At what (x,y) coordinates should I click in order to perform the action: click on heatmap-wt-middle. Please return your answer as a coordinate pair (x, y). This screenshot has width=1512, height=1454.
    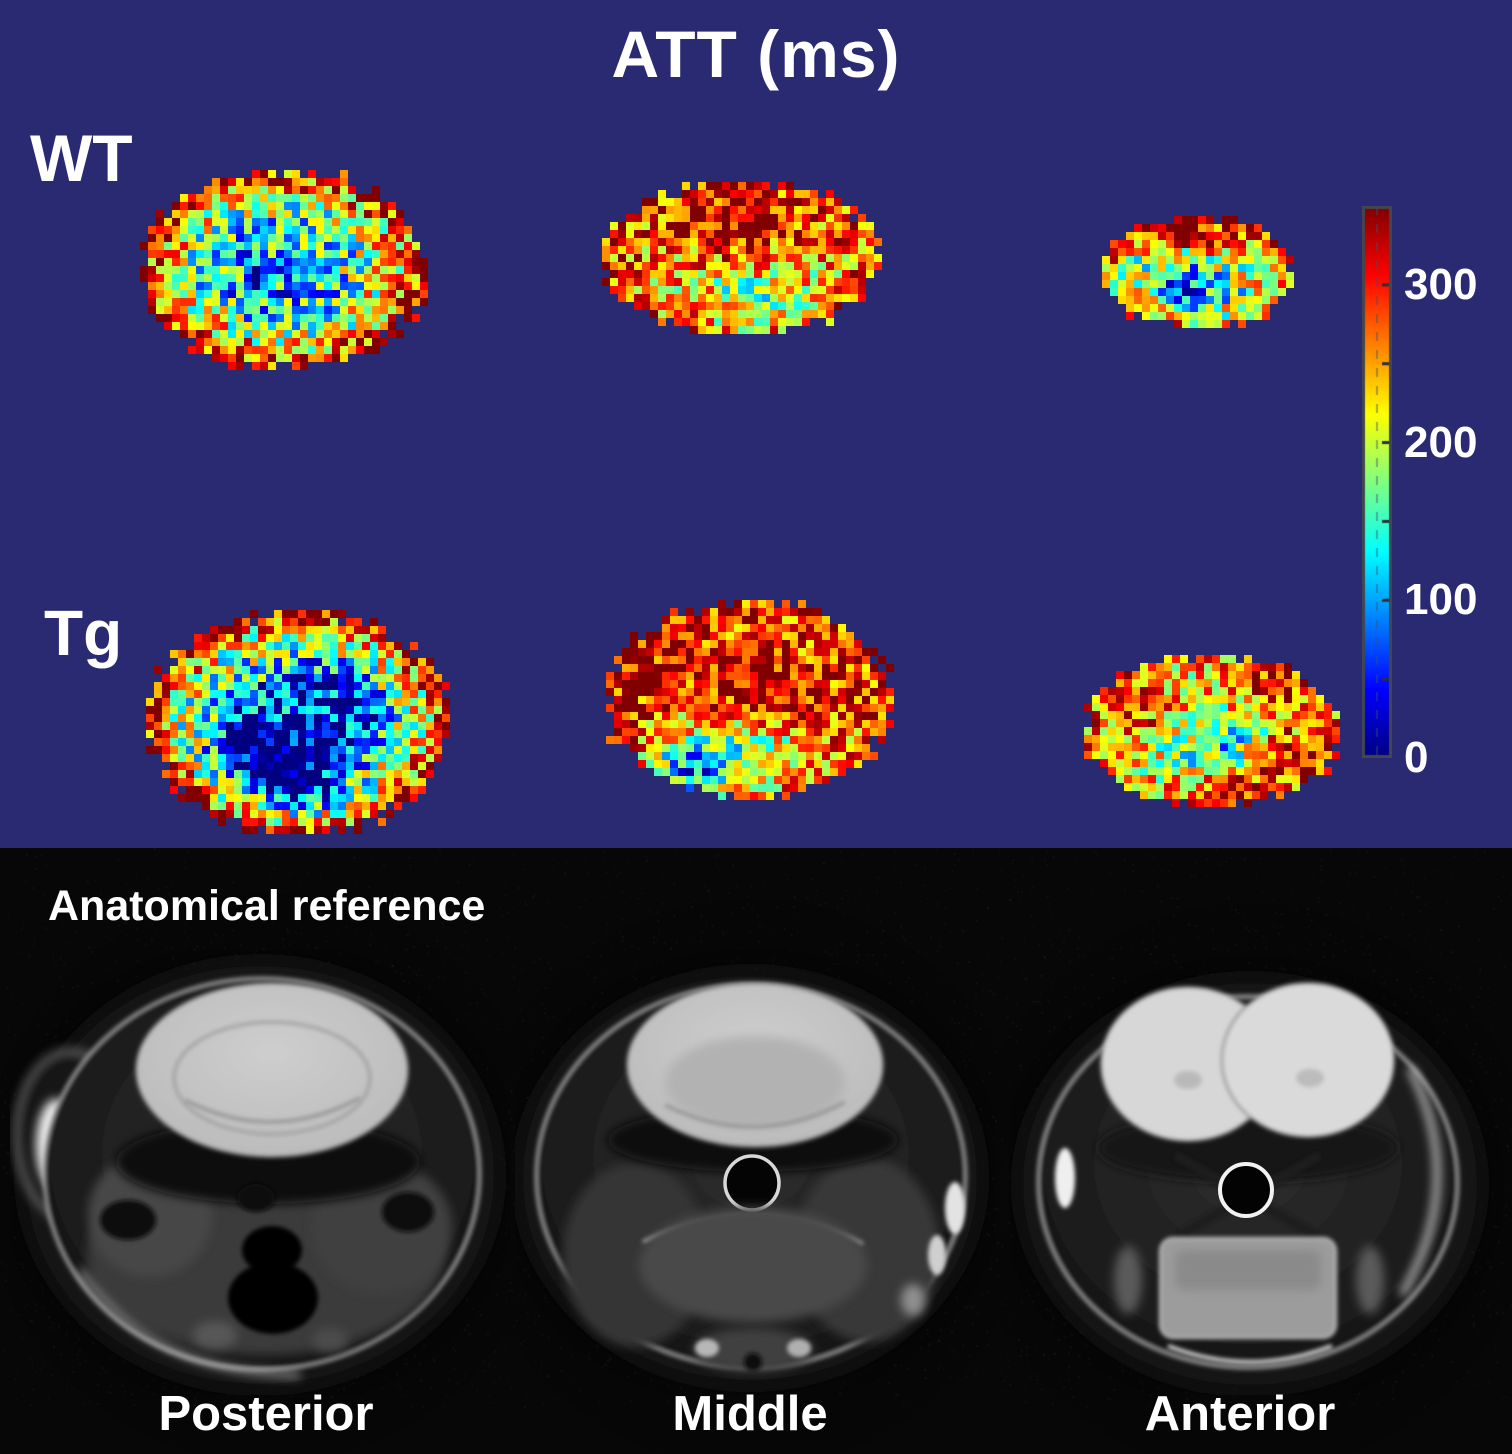
    Looking at the image, I should click on (742, 258).